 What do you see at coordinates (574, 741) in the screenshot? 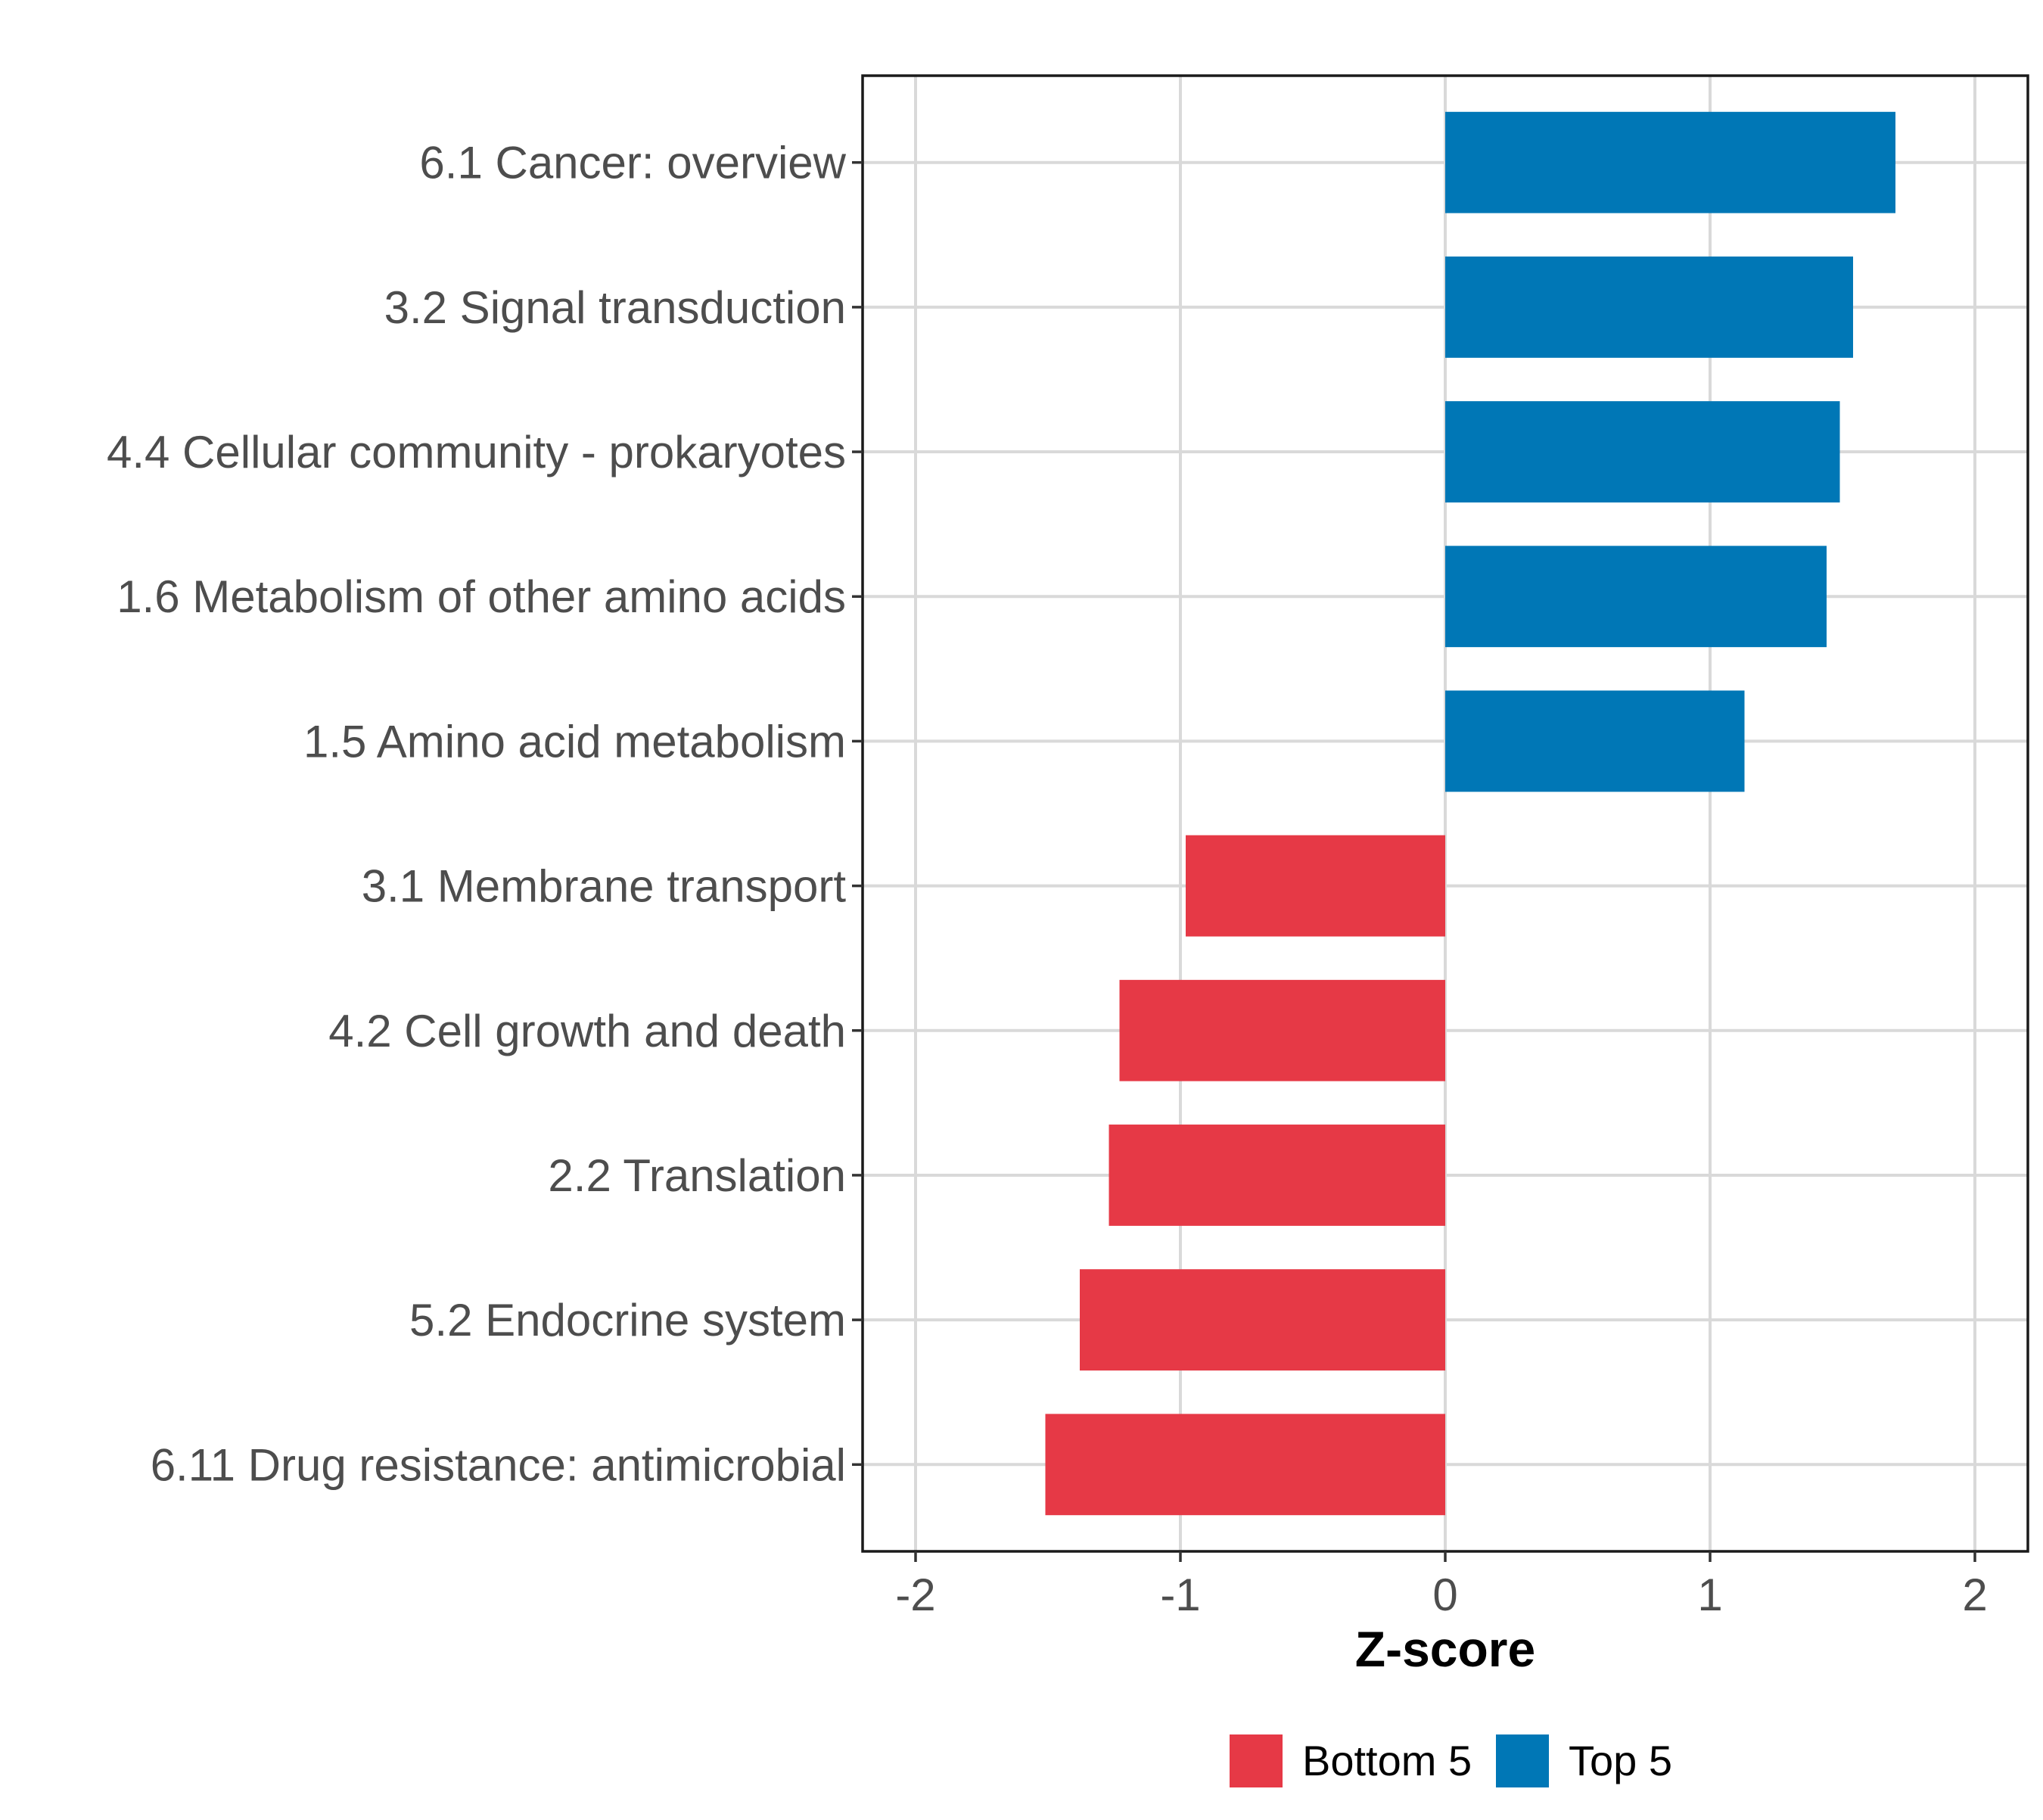
I see `y-tick-label-5: 1.5 Amino acid metabolism` at bounding box center [574, 741].